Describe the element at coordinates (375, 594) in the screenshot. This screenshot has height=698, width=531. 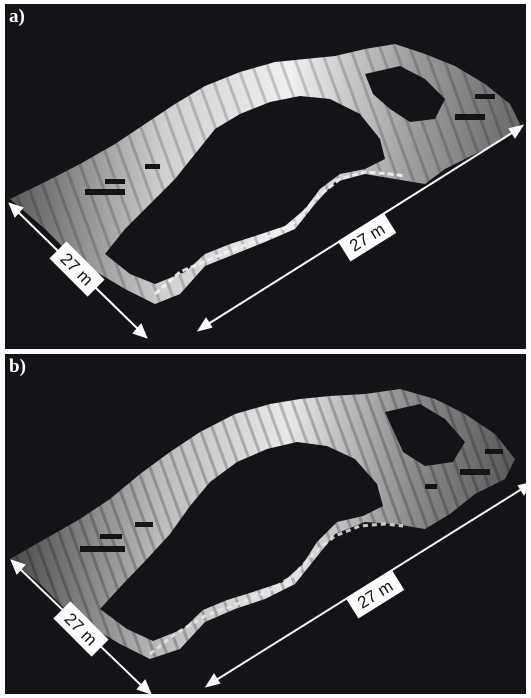
I see `scale-label-right-b: 27 m` at that location.